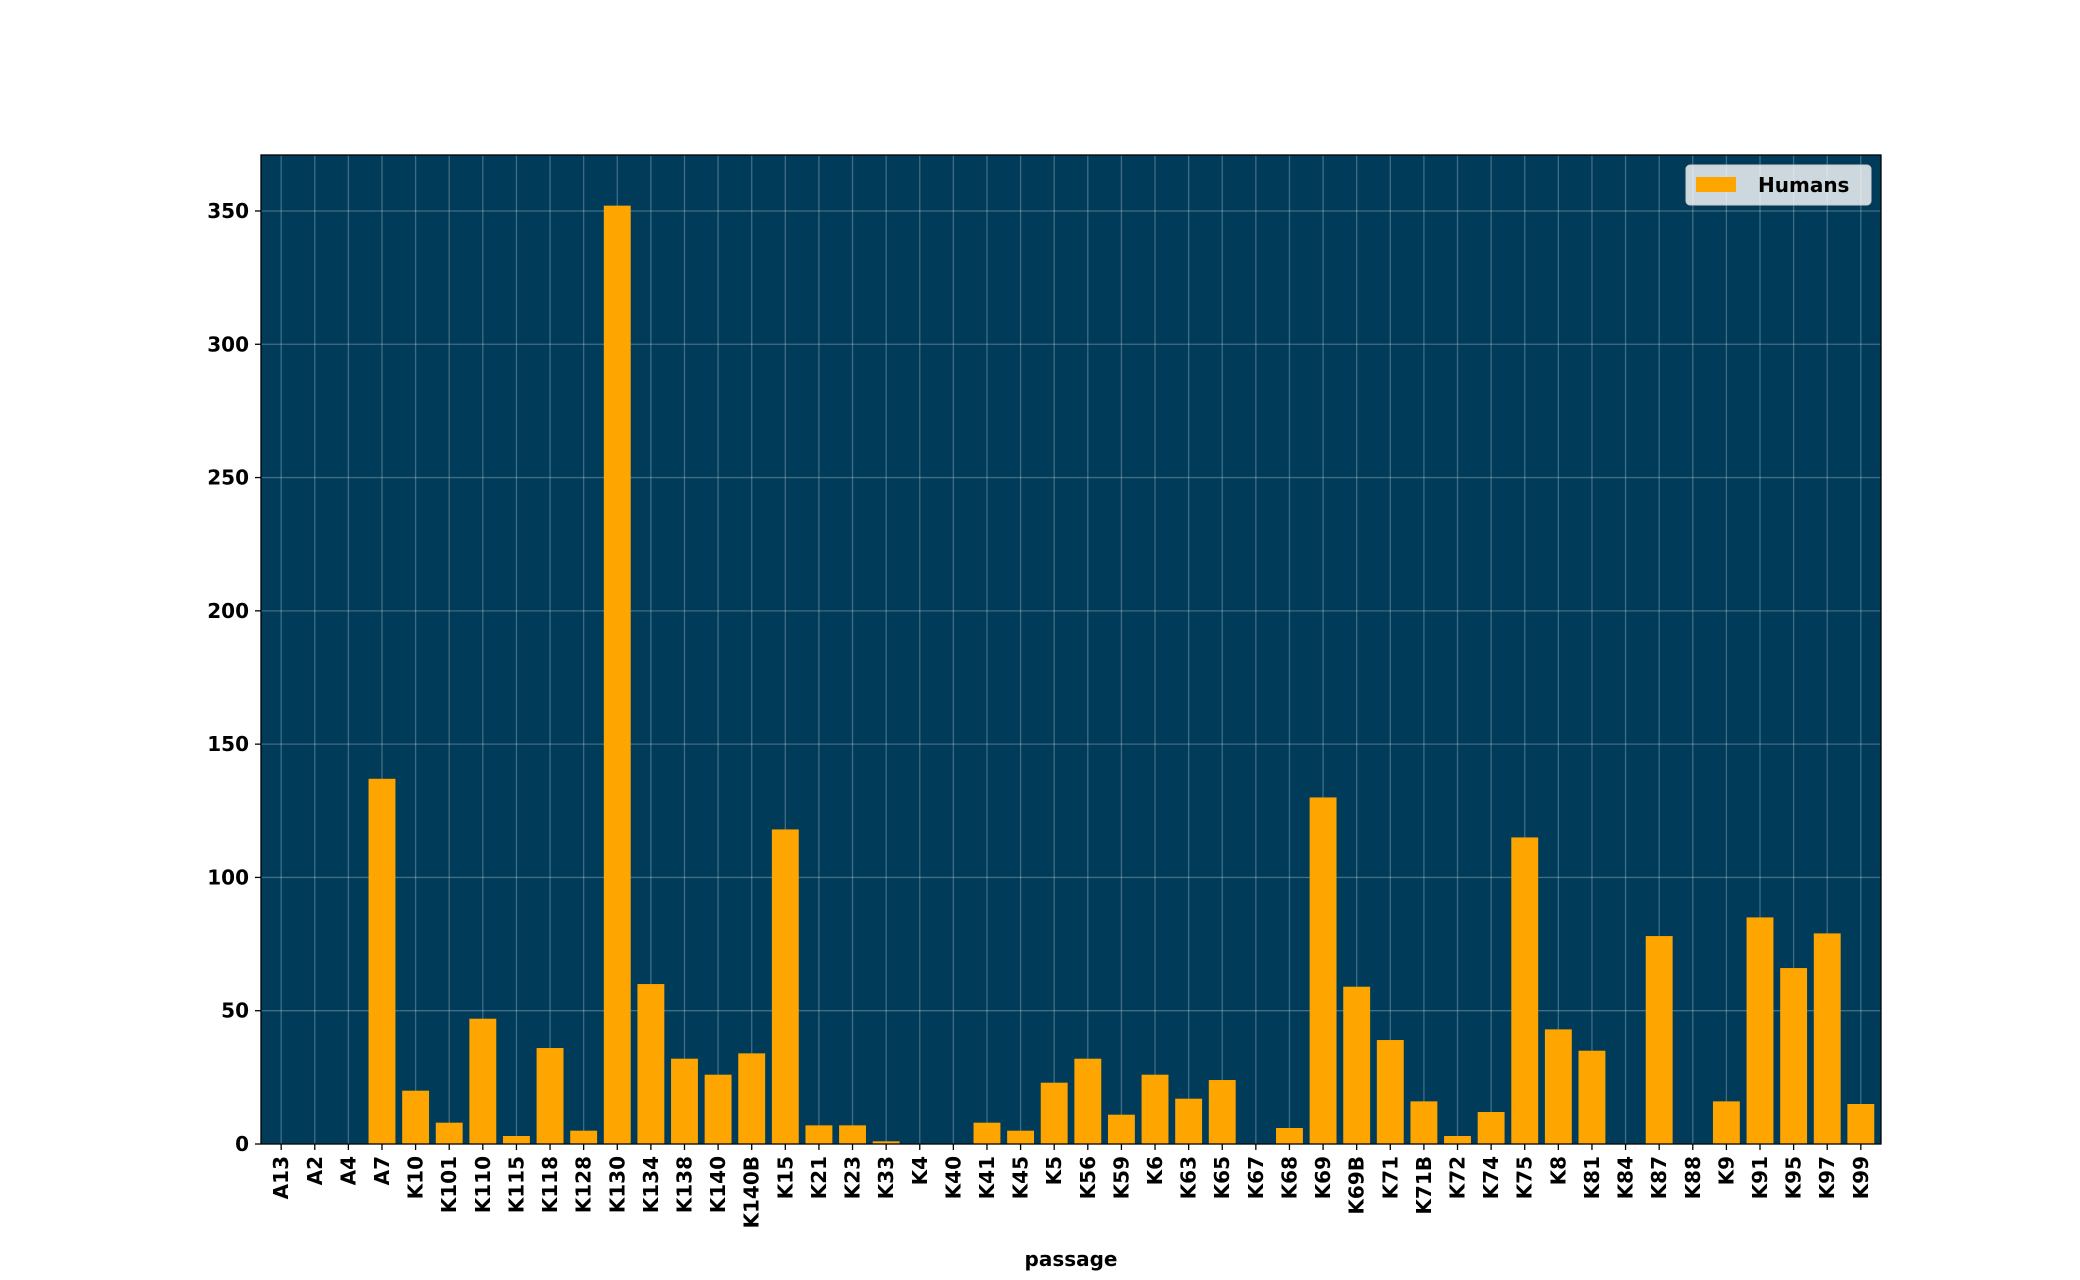 The width and height of the screenshot is (2080, 1280). Describe the element at coordinates (886, 1177) in the screenshot. I see `x-tick-label: K33` at that location.